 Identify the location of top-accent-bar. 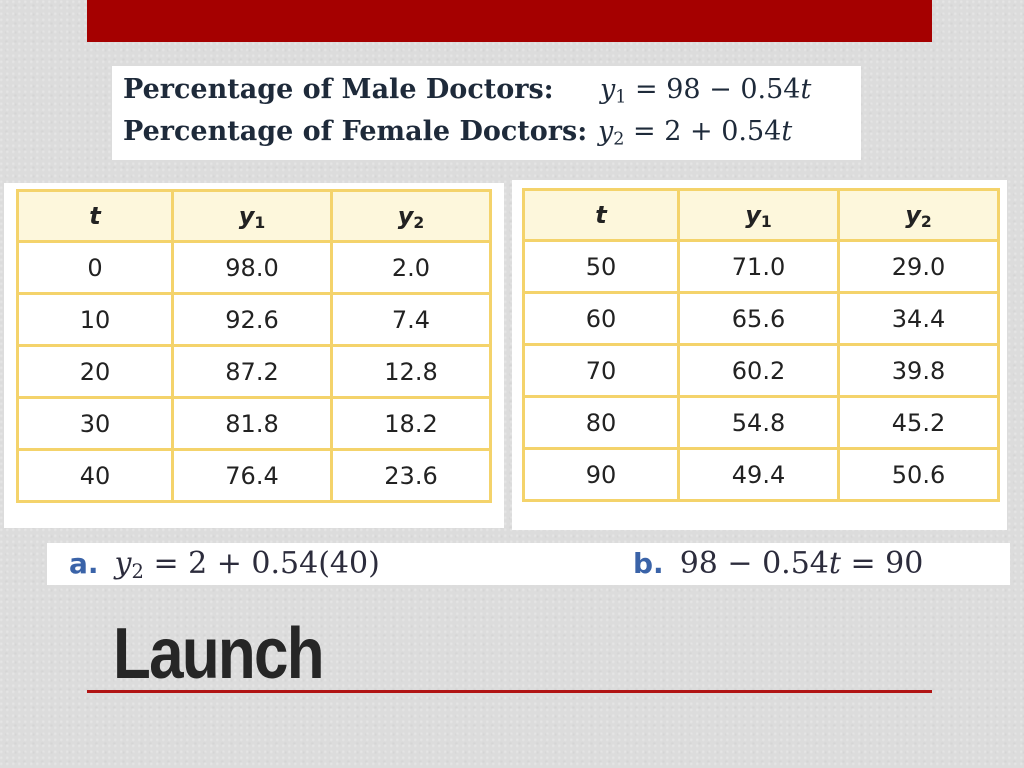
(509, 21).